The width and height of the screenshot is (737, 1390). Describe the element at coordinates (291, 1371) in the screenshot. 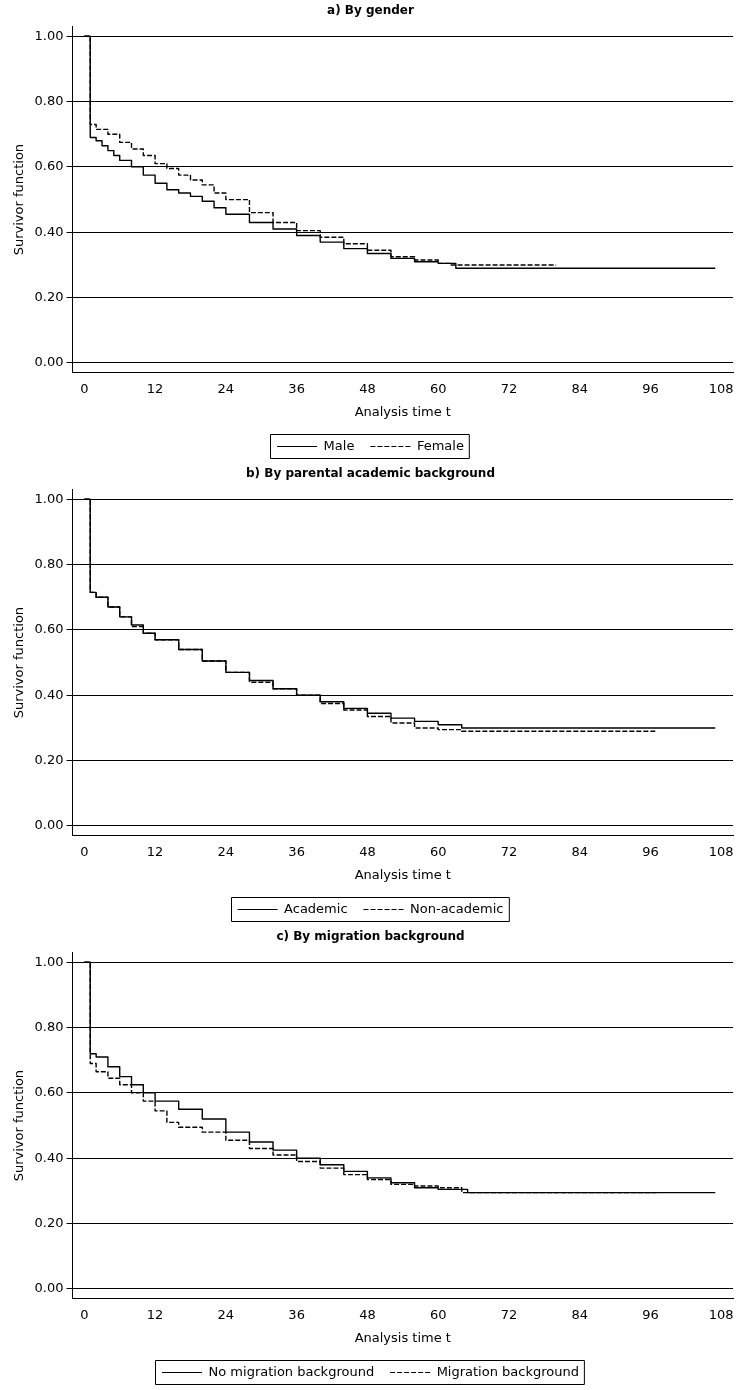

I see `legend-label: No migration background` at that location.